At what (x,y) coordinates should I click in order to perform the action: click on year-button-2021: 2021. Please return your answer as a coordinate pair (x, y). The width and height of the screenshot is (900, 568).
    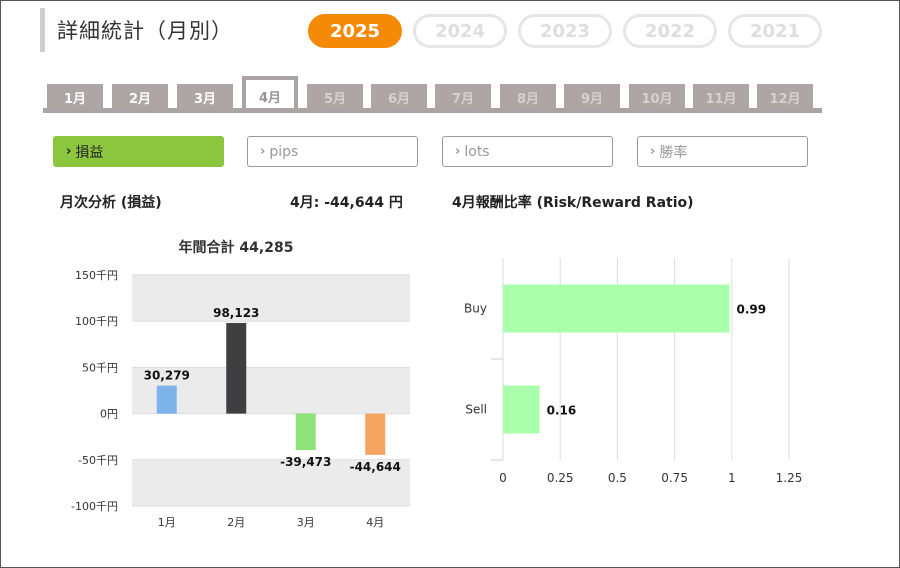
    Looking at the image, I should click on (775, 31).